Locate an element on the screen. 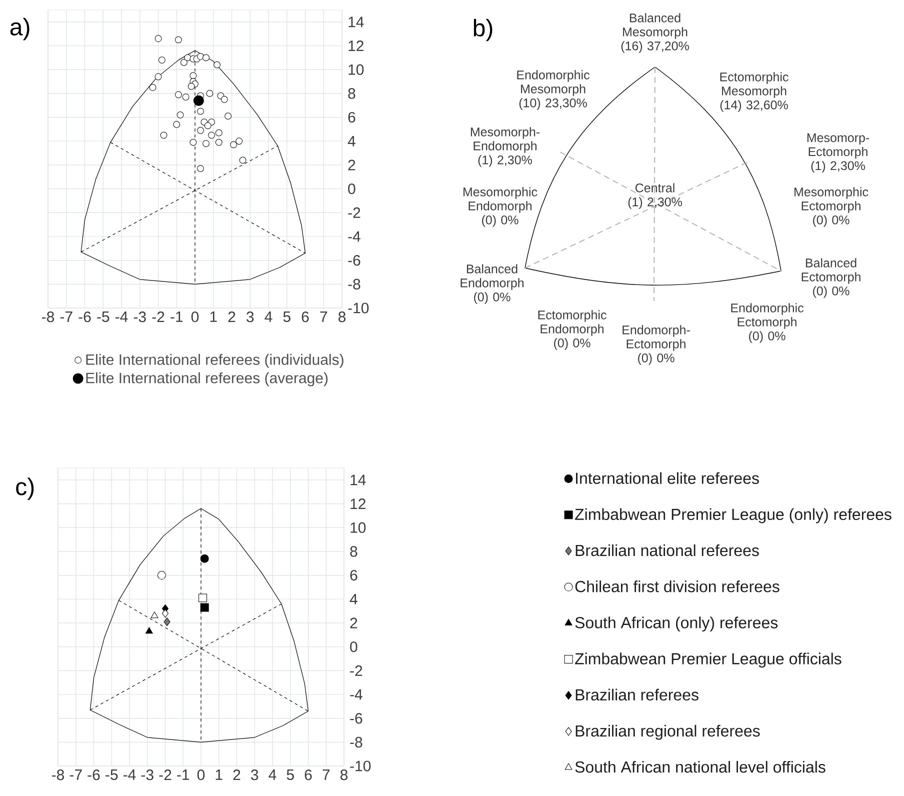 The width and height of the screenshot is (904, 796). category-label: Balanced Ectomorph is located at coordinates (831, 271).